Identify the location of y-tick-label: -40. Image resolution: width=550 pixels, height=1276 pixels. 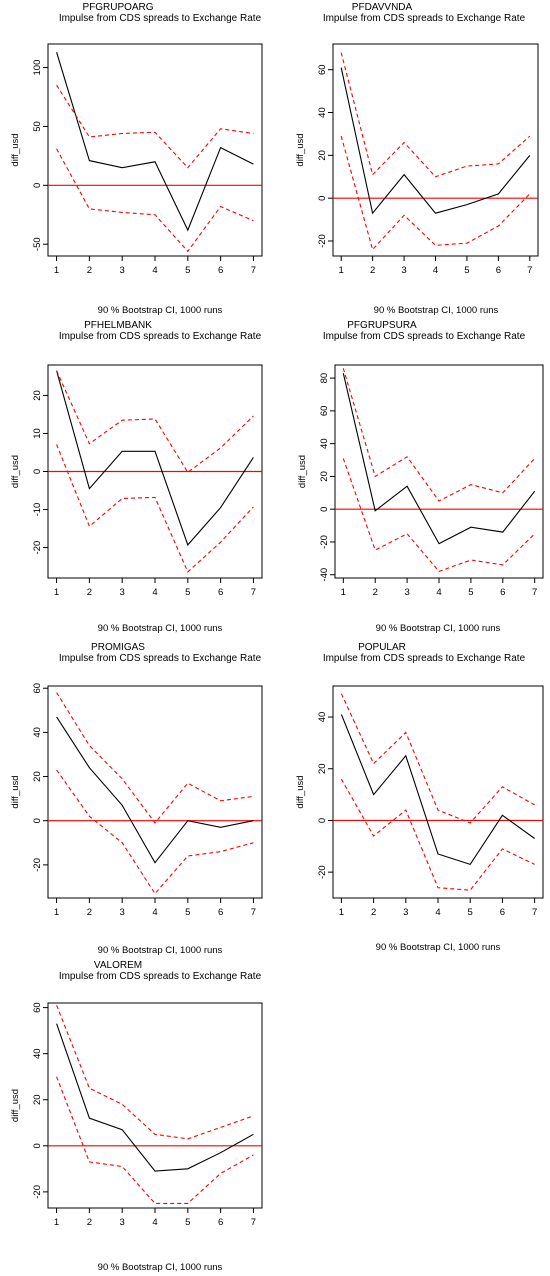
(324, 575).